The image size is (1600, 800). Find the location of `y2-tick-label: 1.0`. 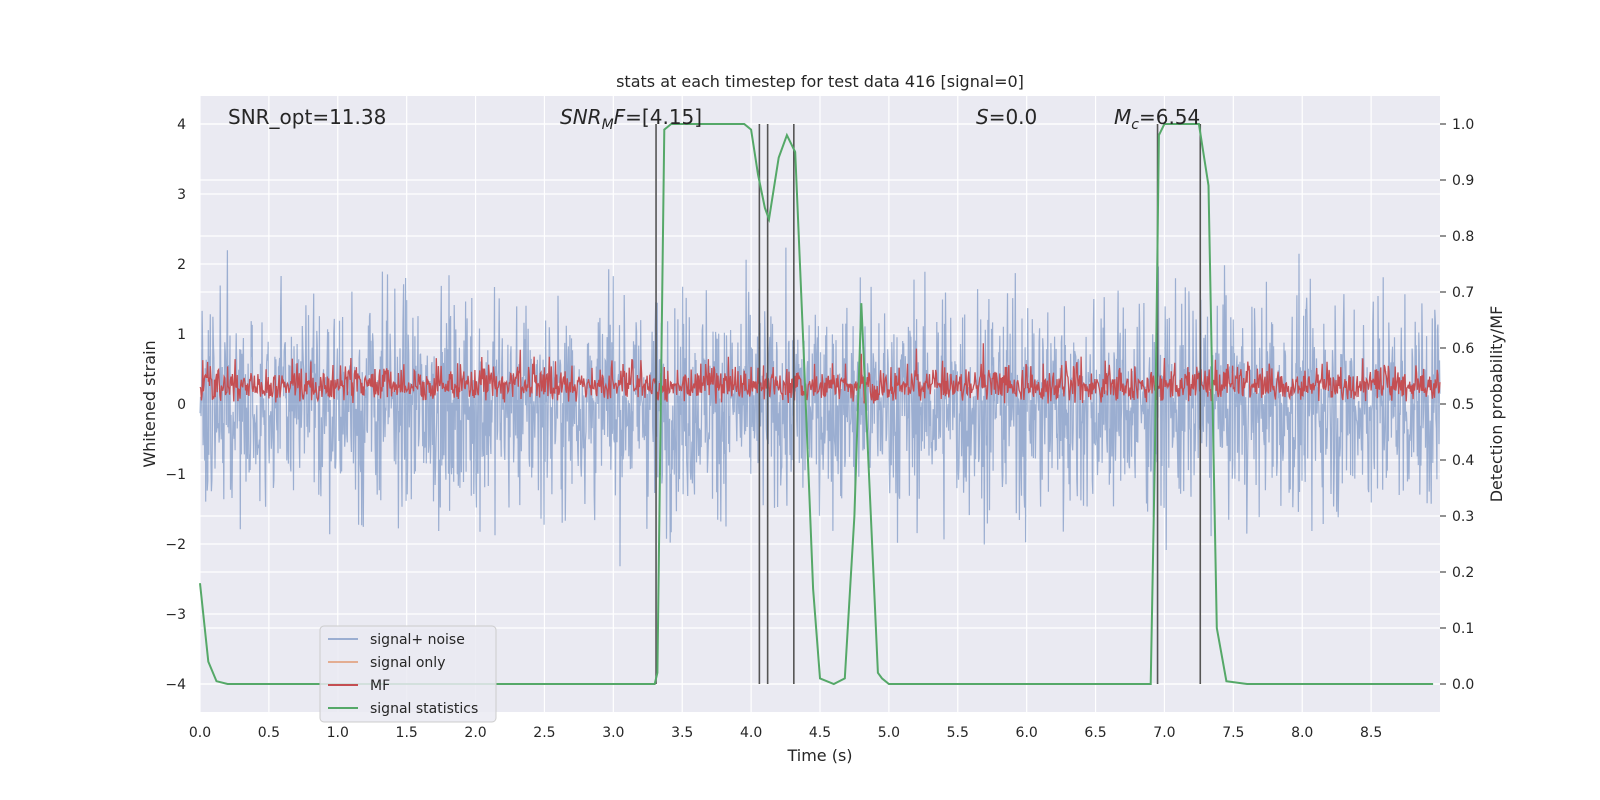

y2-tick-label: 1.0 is located at coordinates (1463, 125).